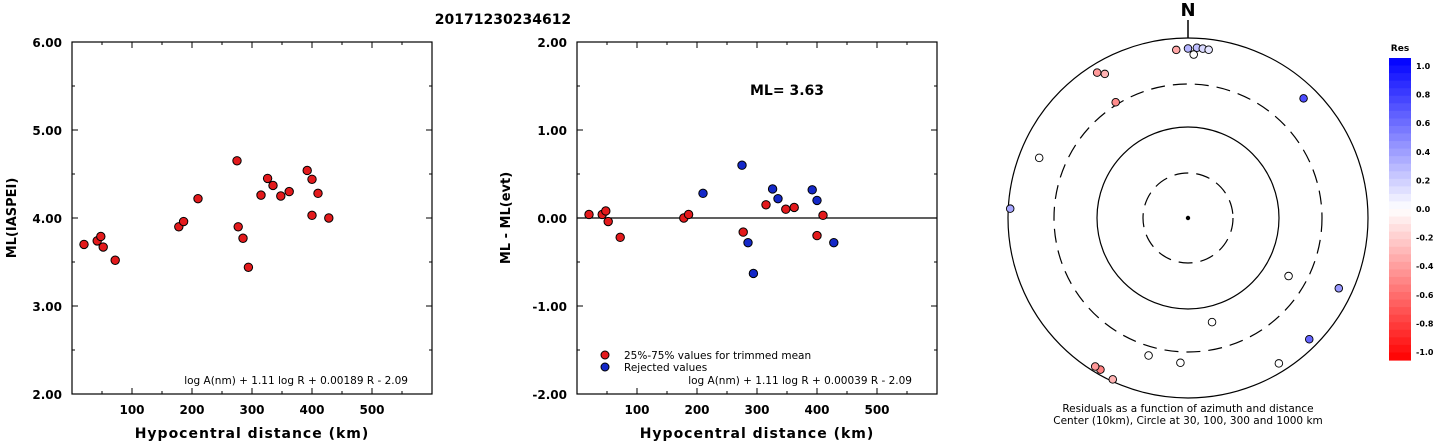 This screenshot has height=441, width=1437. I want to click on colorbar-tick-label: 0.4, so click(1423, 152).